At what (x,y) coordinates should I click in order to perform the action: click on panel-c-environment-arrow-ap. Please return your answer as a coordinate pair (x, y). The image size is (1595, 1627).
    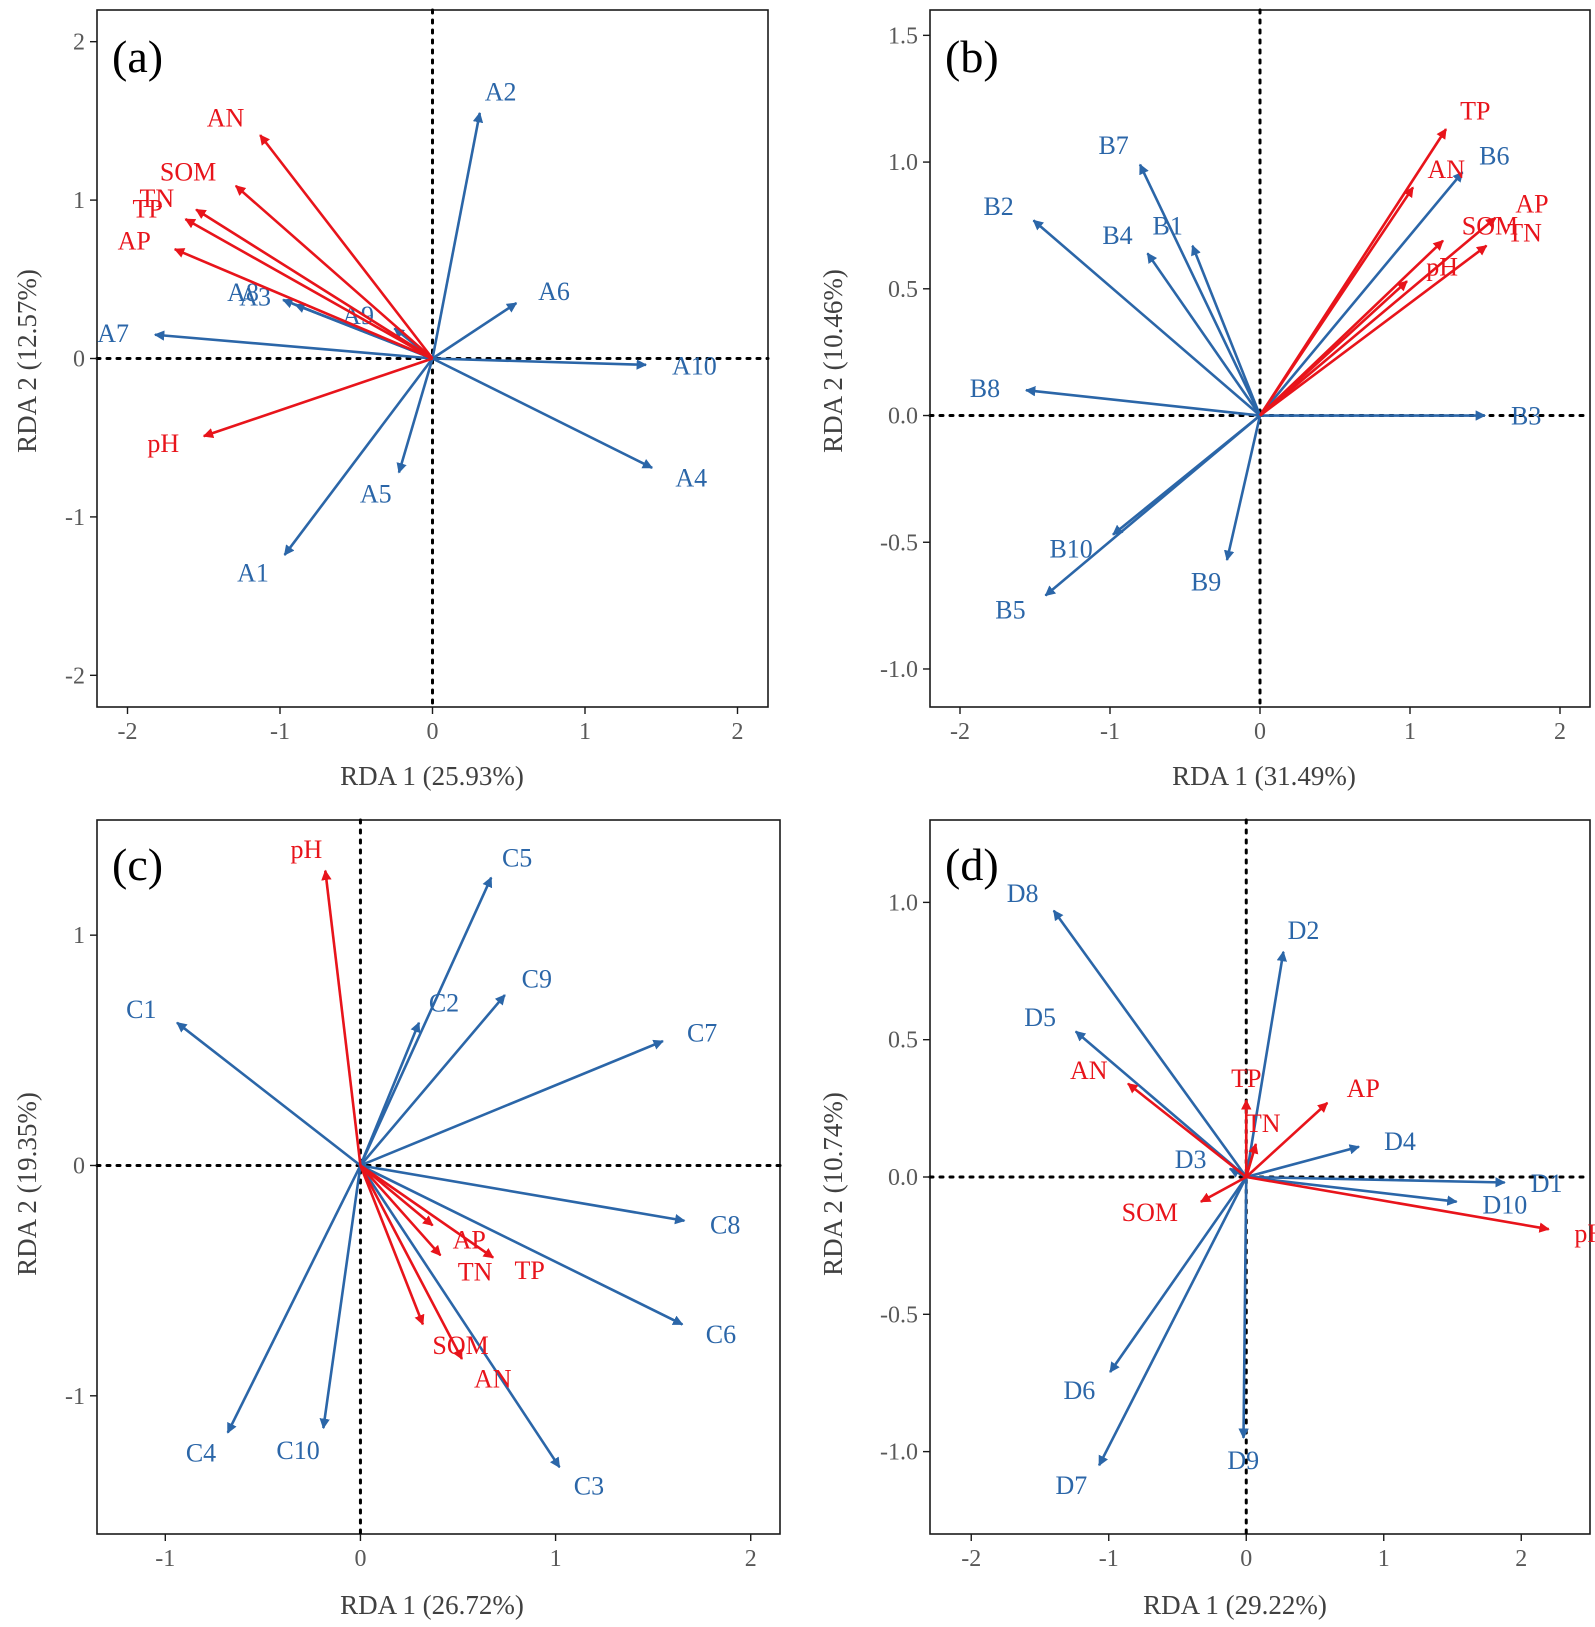
    Looking at the image, I should click on (396, 1195).